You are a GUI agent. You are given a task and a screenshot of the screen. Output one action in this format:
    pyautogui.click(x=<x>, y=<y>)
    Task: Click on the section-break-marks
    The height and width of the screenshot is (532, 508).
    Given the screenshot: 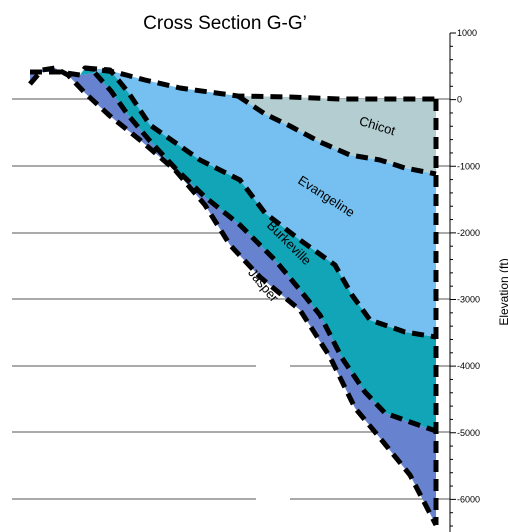 What is the action you would take?
    pyautogui.click(x=273, y=433)
    